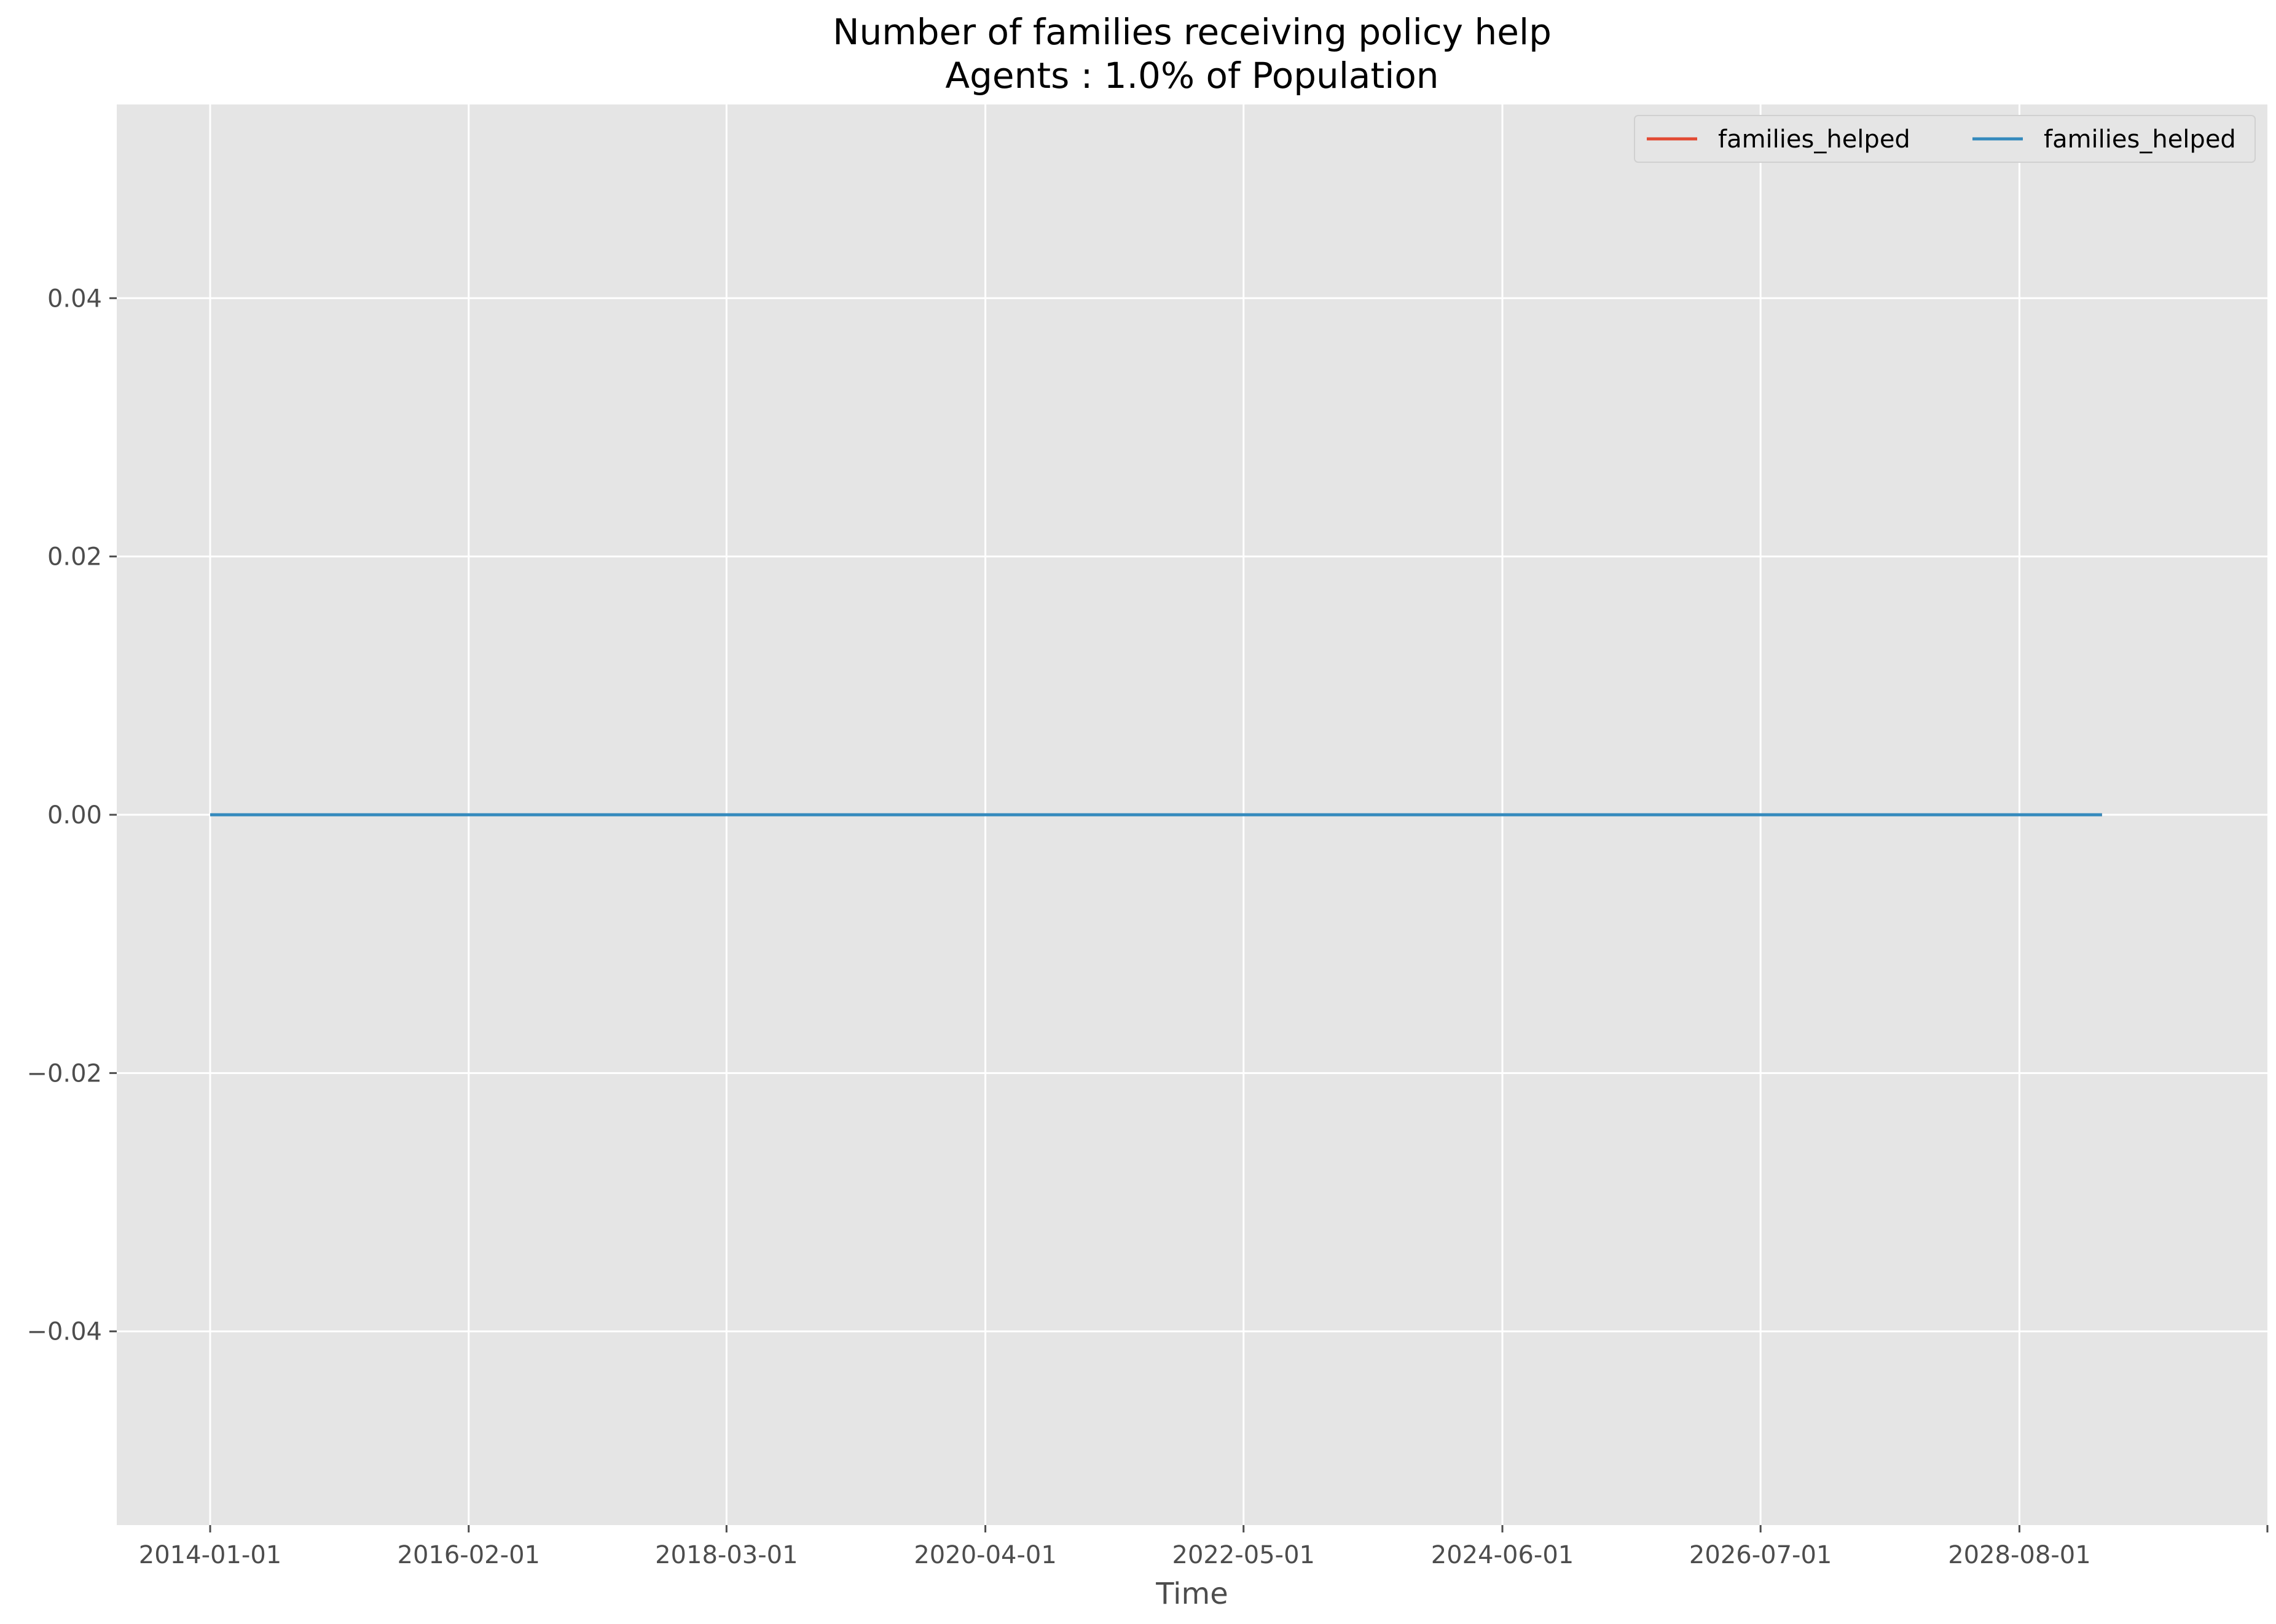 Image resolution: width=2276 pixels, height=1624 pixels. What do you see at coordinates (1502, 1555) in the screenshot?
I see `x-tick-label: 2024-06-01` at bounding box center [1502, 1555].